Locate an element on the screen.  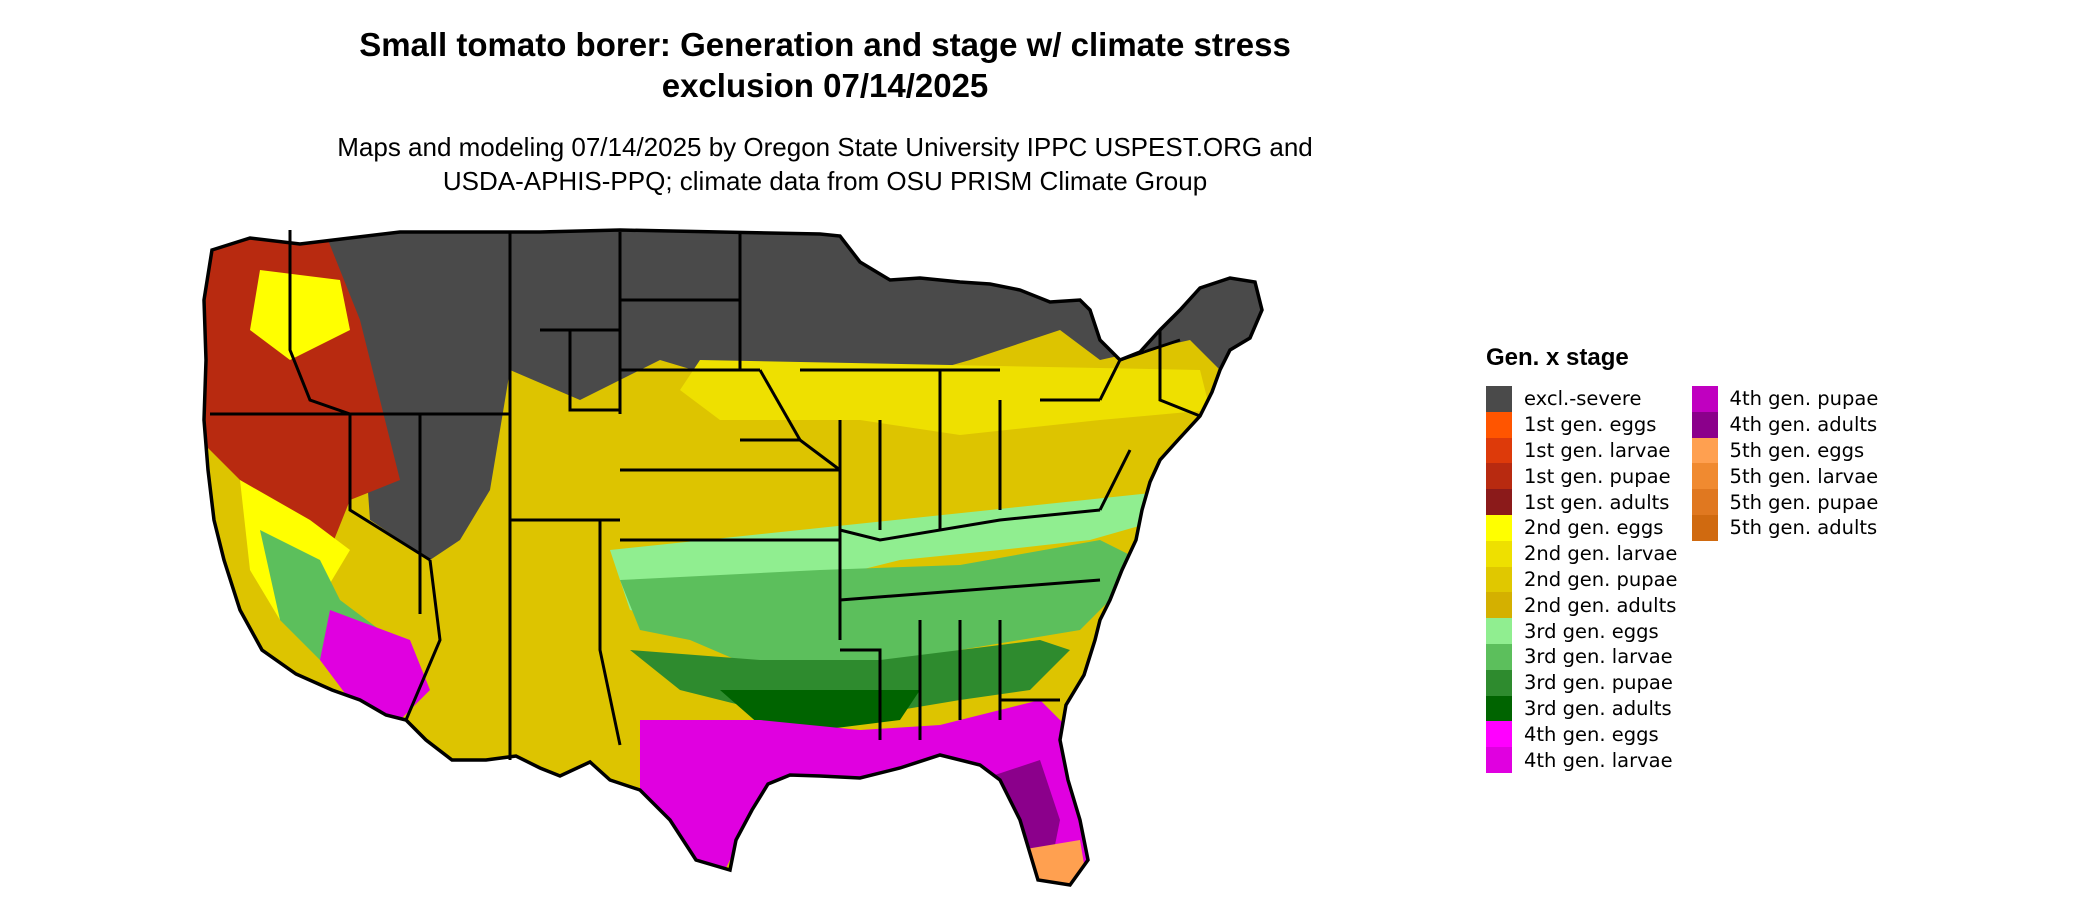
legend-item: 2nd gen. adults is located at coordinates (1582, 605).